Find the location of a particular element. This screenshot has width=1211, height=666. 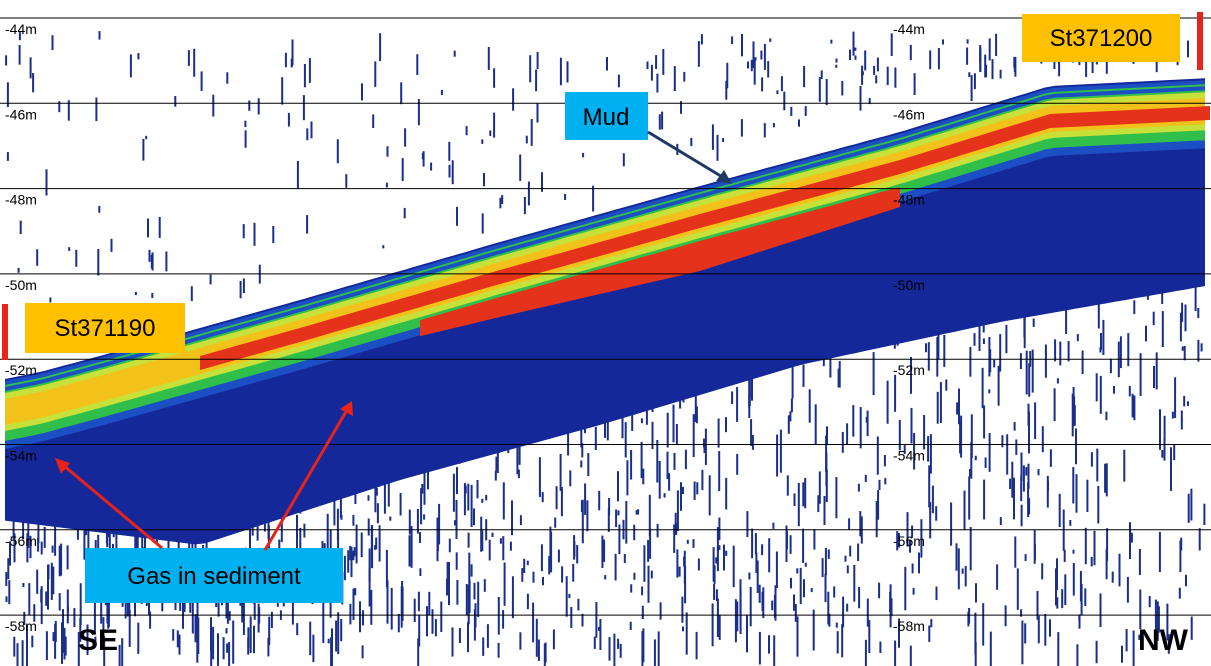

arrow is located at coordinates (686, 155).